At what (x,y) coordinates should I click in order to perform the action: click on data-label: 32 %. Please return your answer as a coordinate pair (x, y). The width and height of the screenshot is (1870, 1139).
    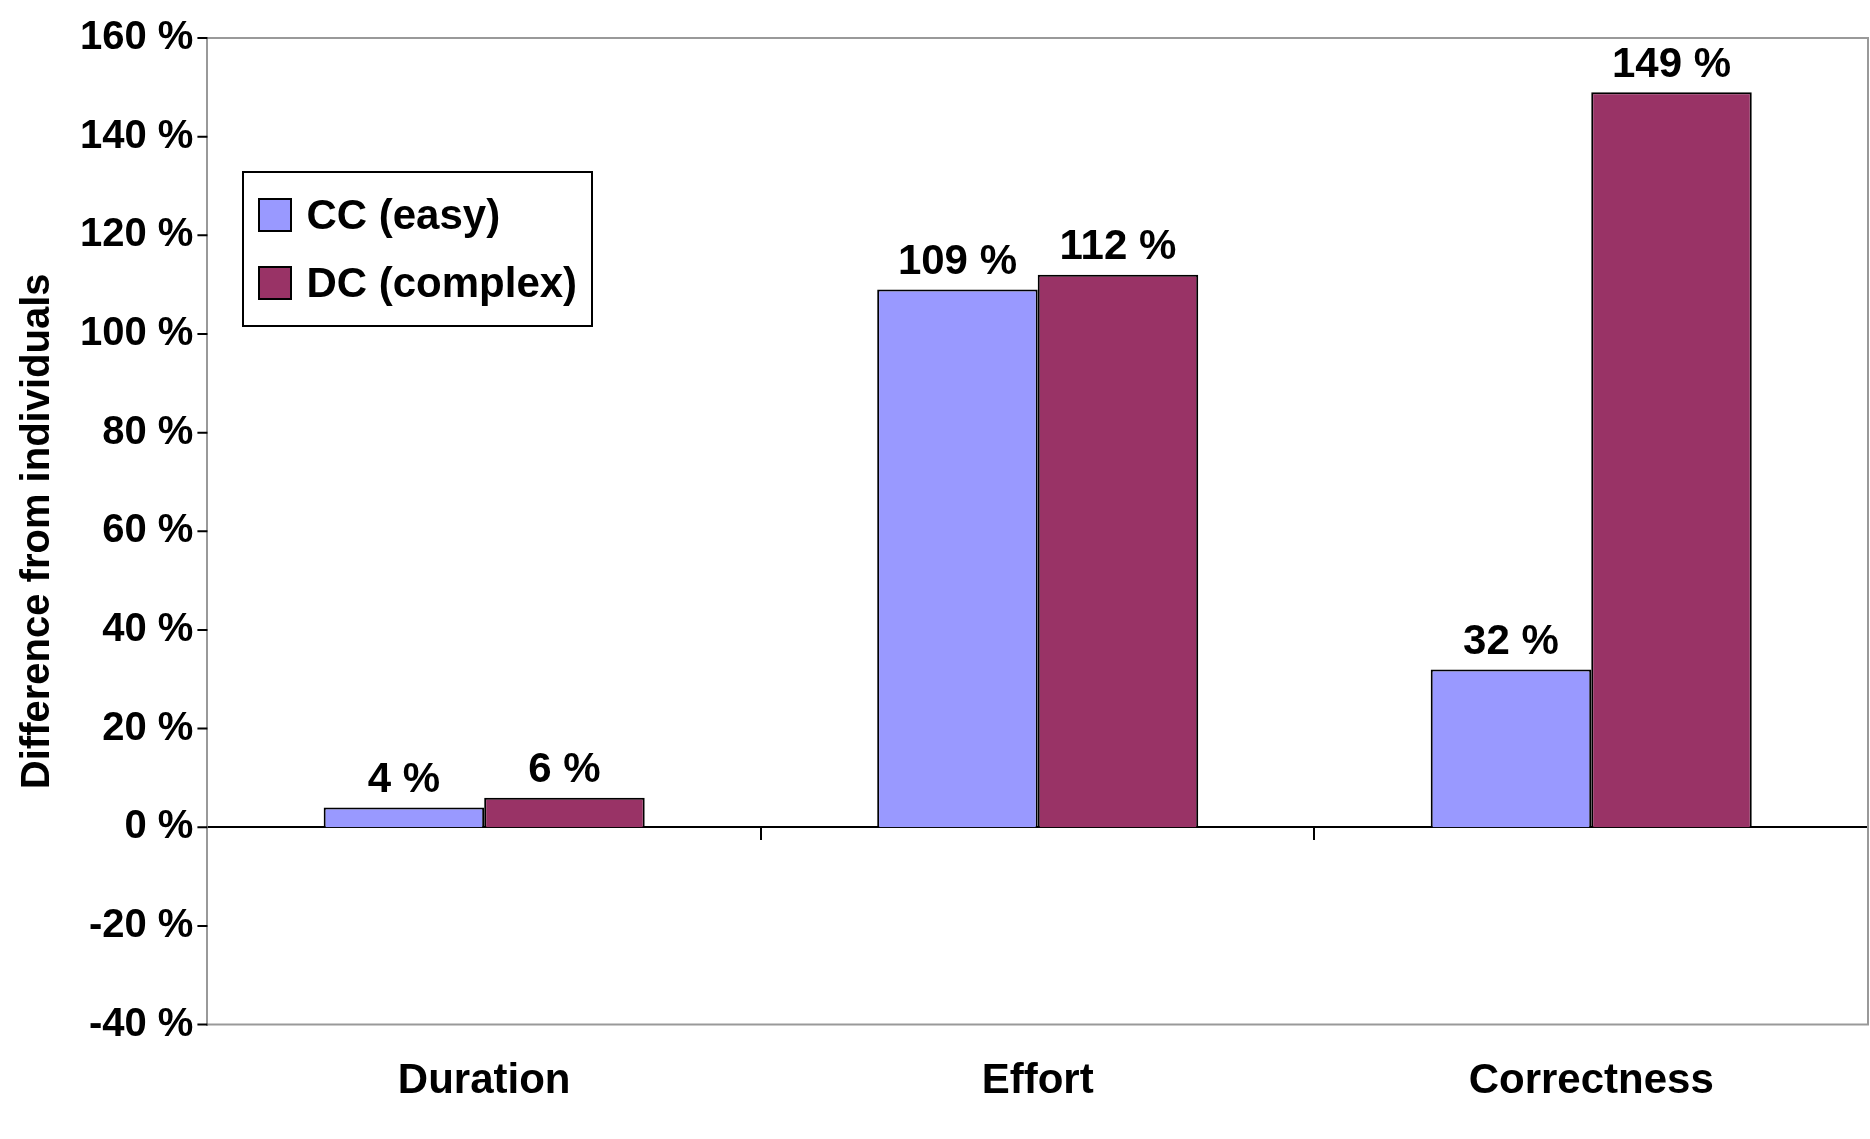
    Looking at the image, I should click on (1511, 639).